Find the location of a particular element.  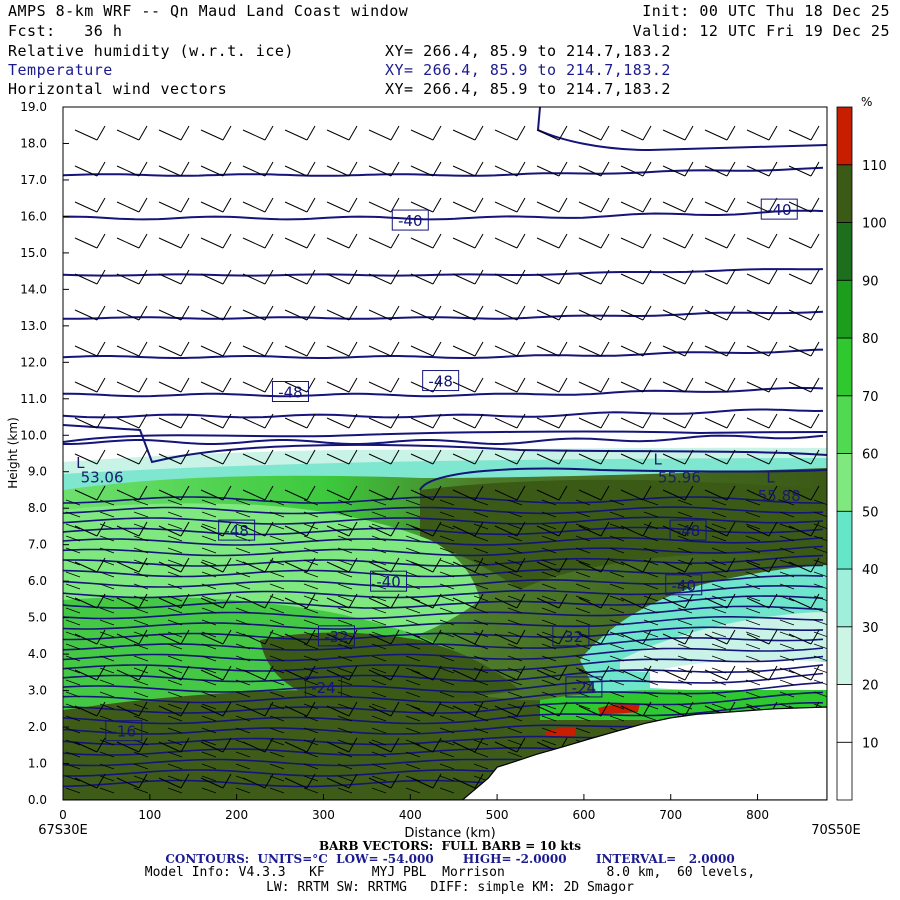

isotherm-label: -32 is located at coordinates (571, 636).